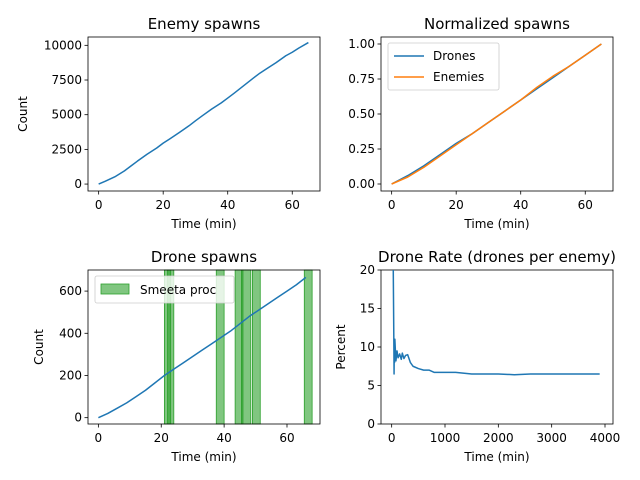 Image resolution: width=640 pixels, height=480 pixels. I want to click on y-tick-label: 0.25, so click(361, 149).